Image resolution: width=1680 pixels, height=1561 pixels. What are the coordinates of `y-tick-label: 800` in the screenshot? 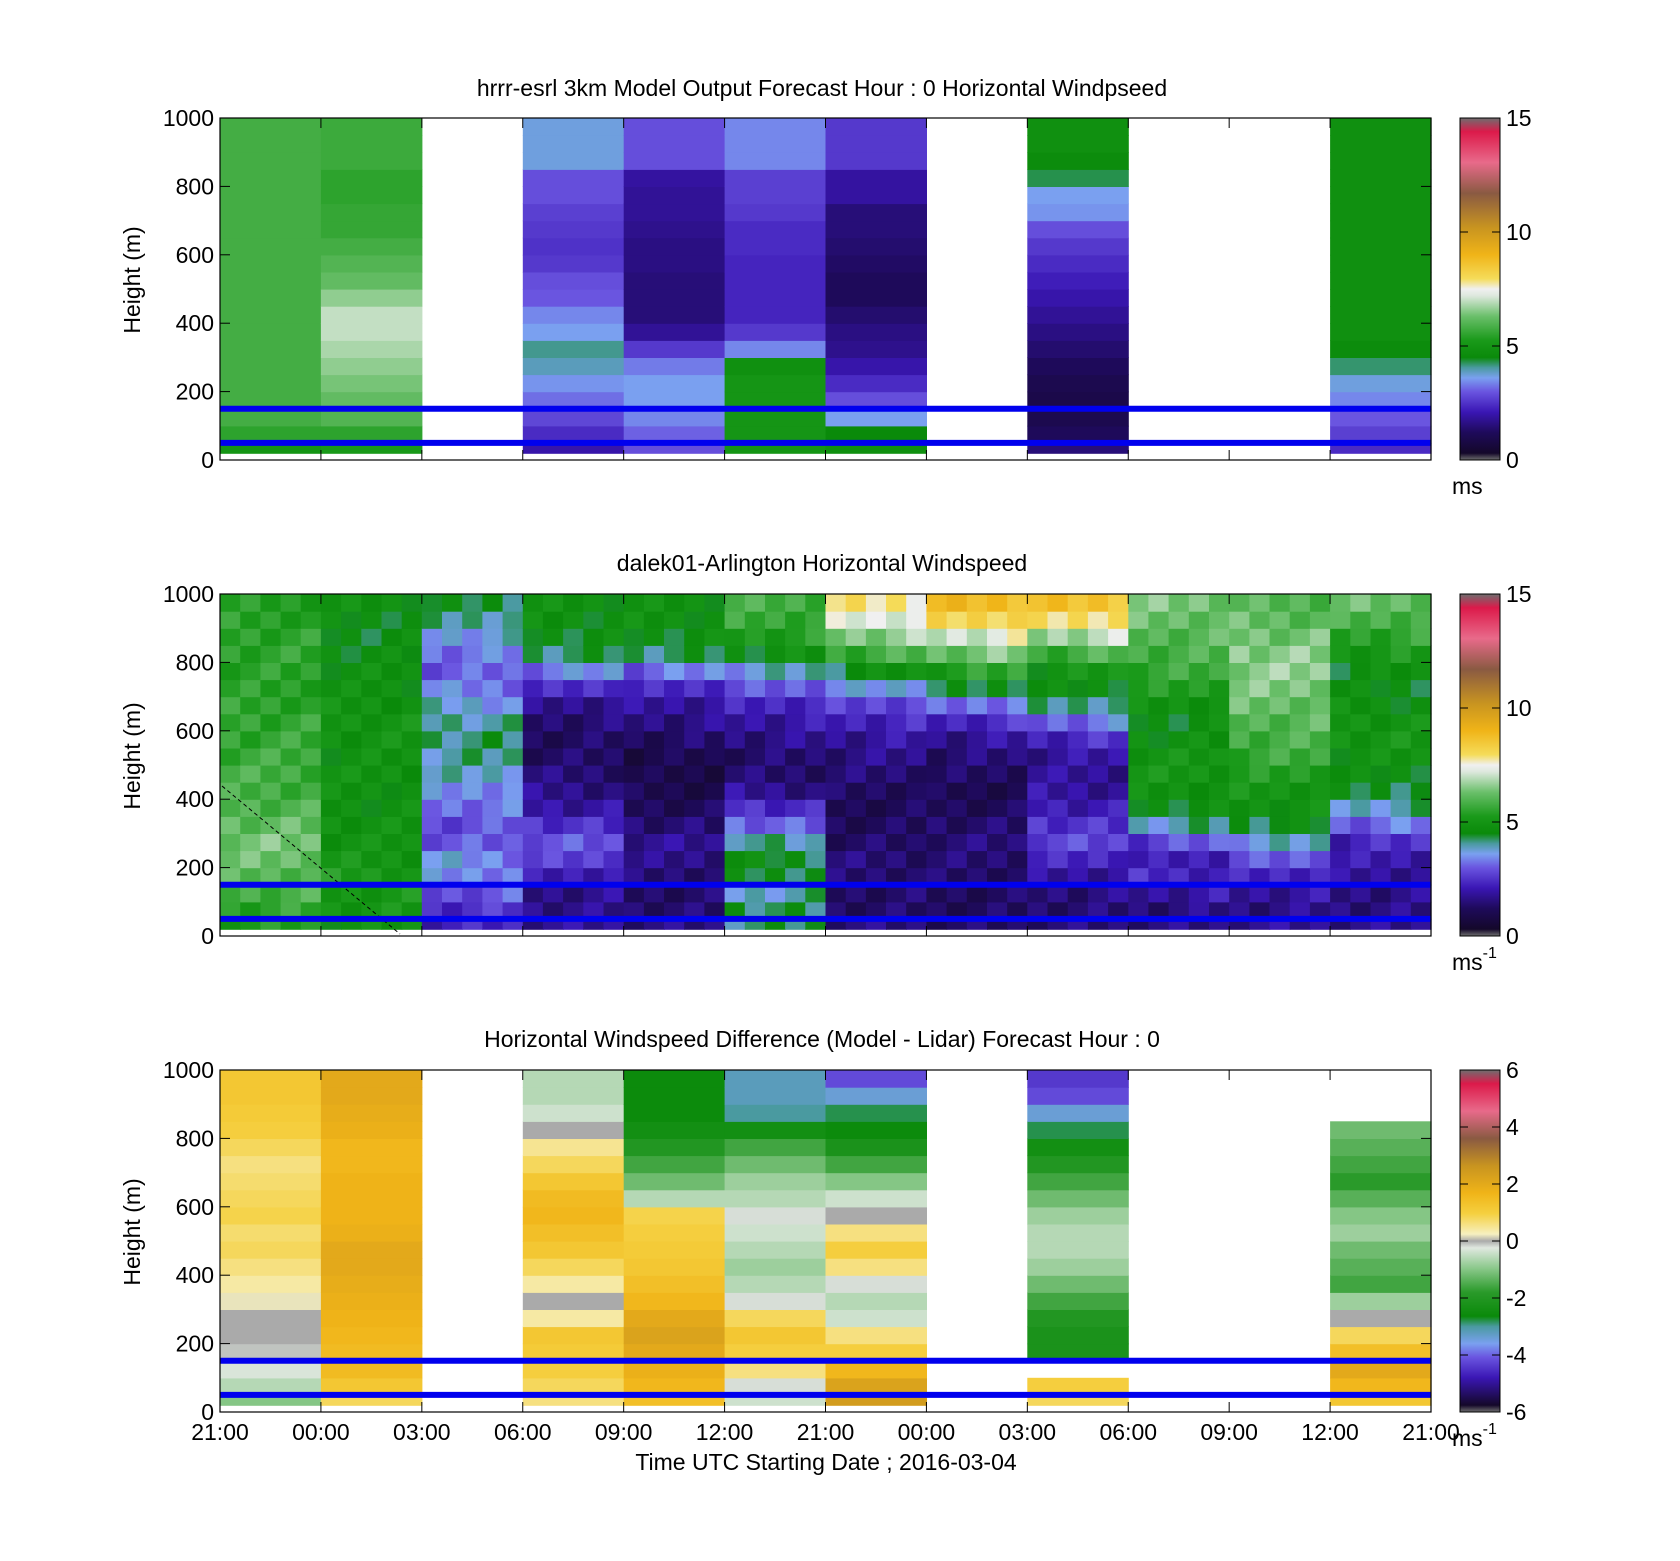 It's located at (195, 662).